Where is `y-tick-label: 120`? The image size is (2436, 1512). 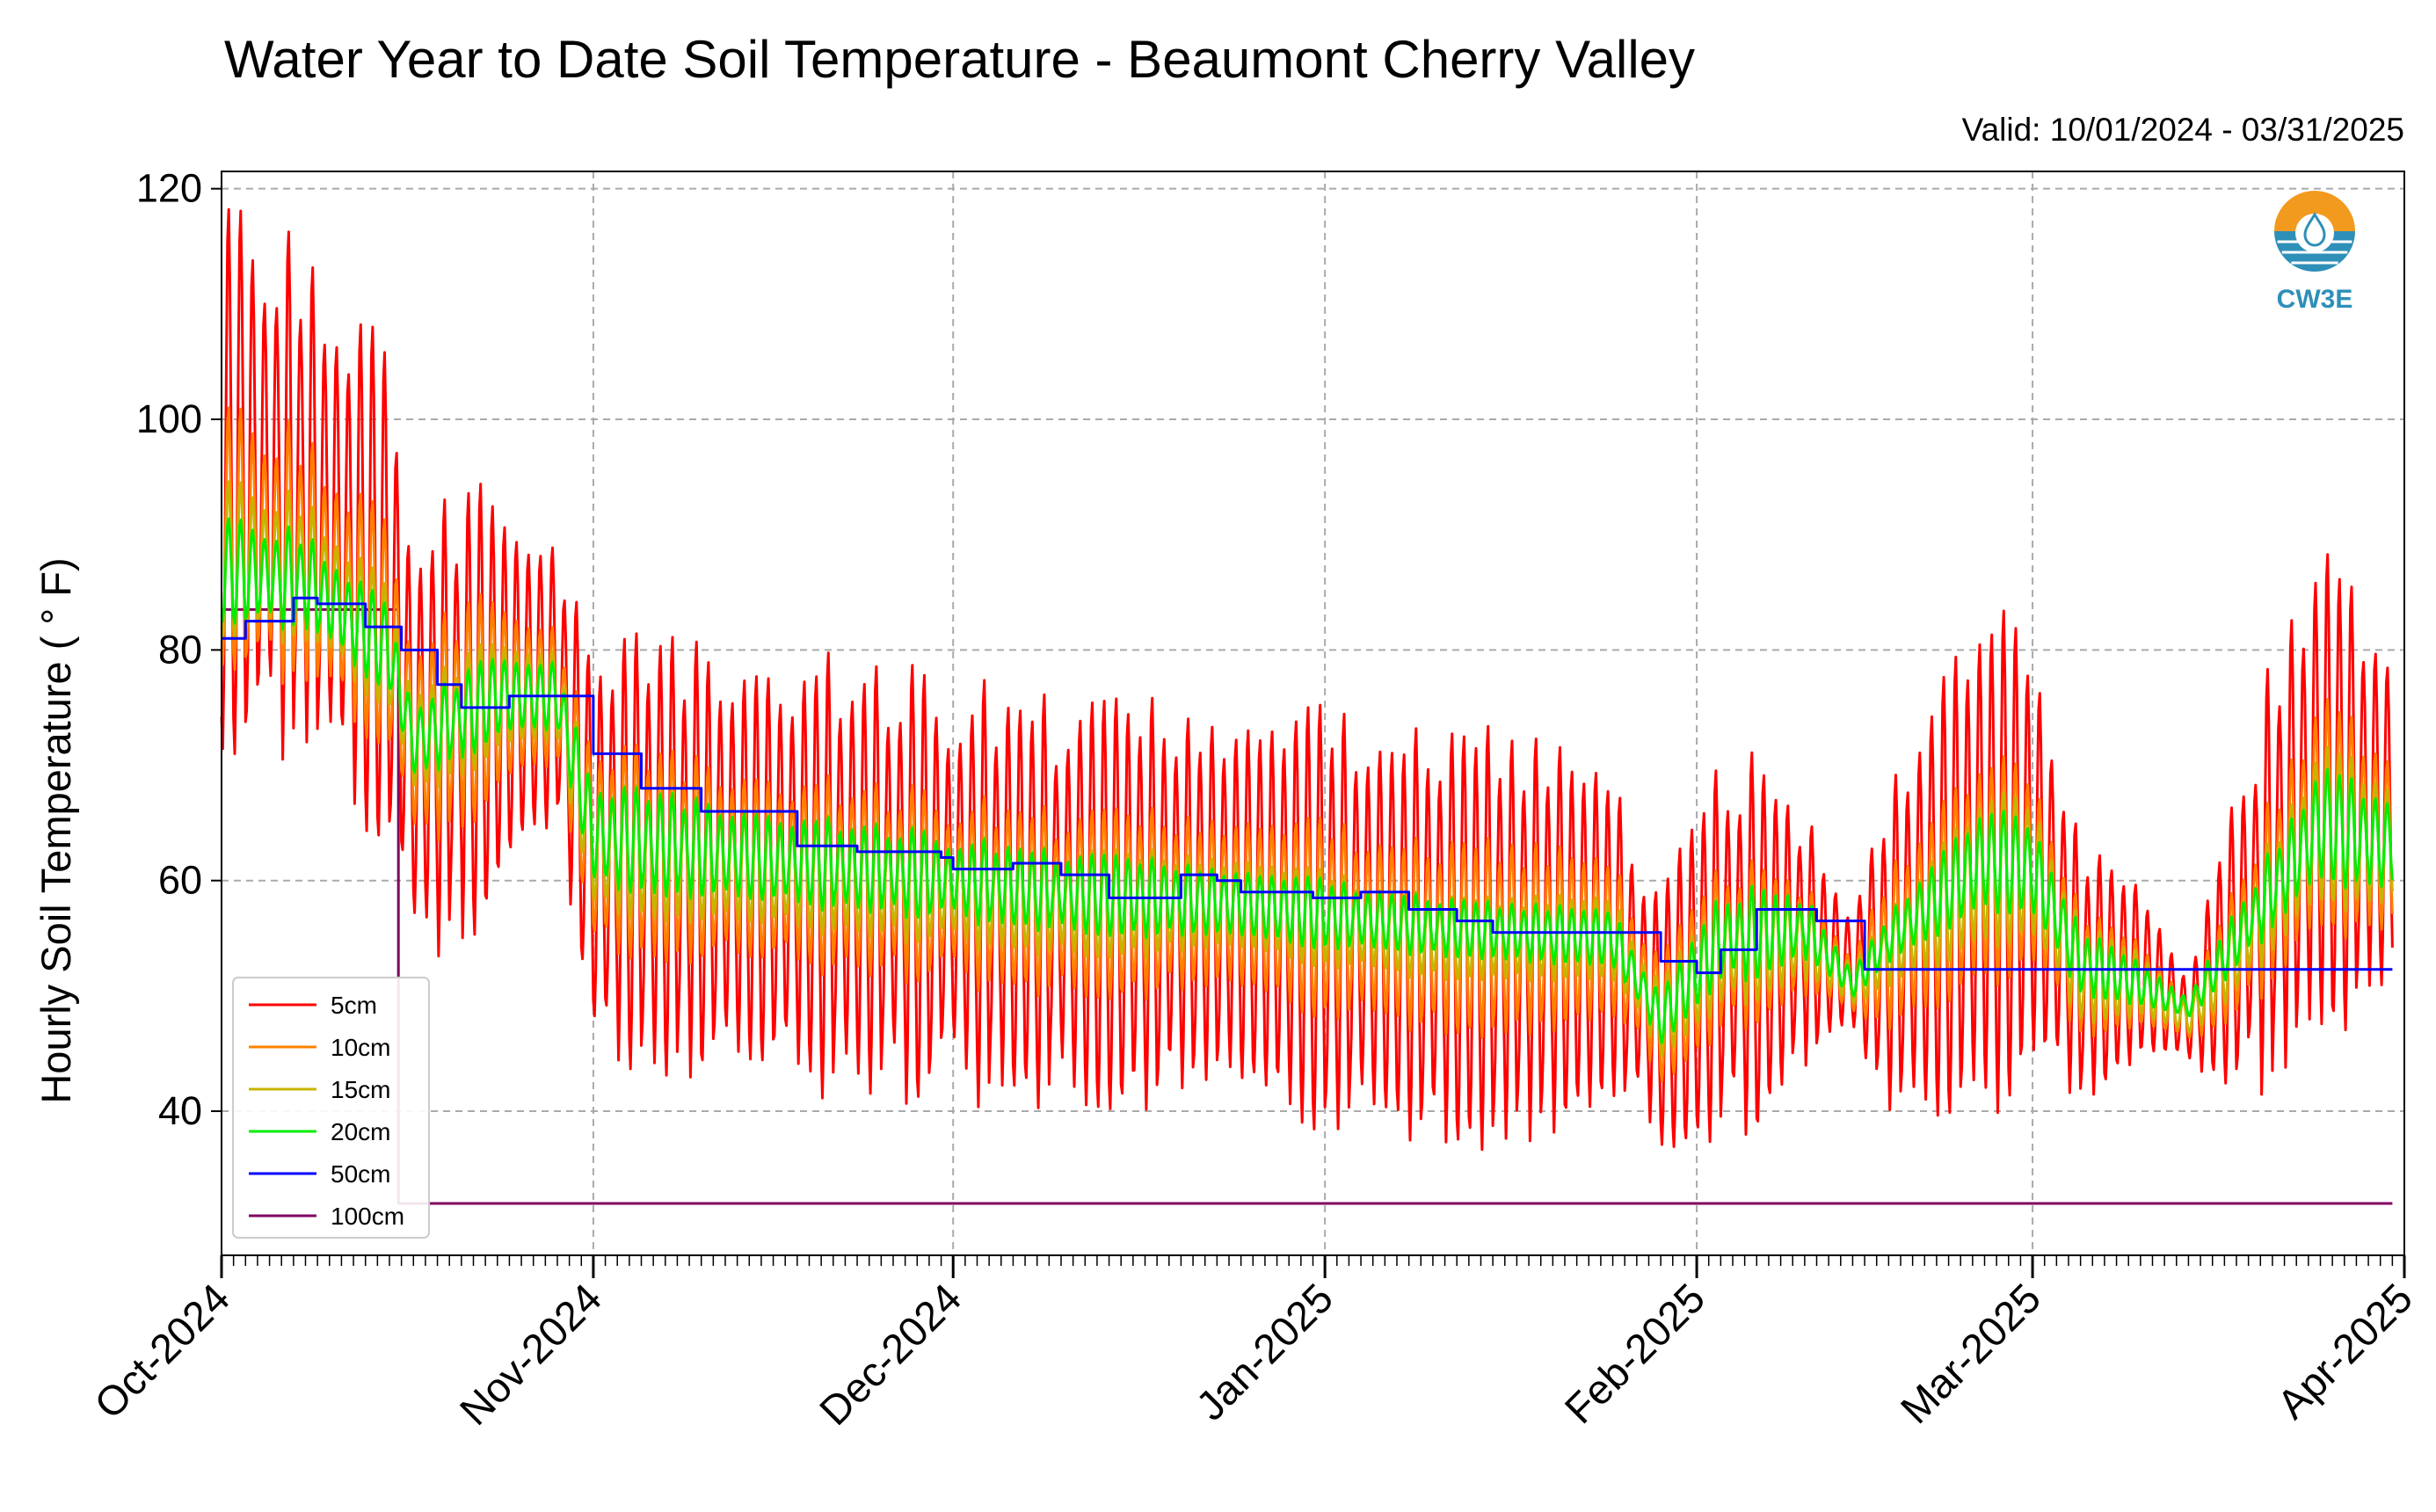 y-tick-label: 120 is located at coordinates (169, 188).